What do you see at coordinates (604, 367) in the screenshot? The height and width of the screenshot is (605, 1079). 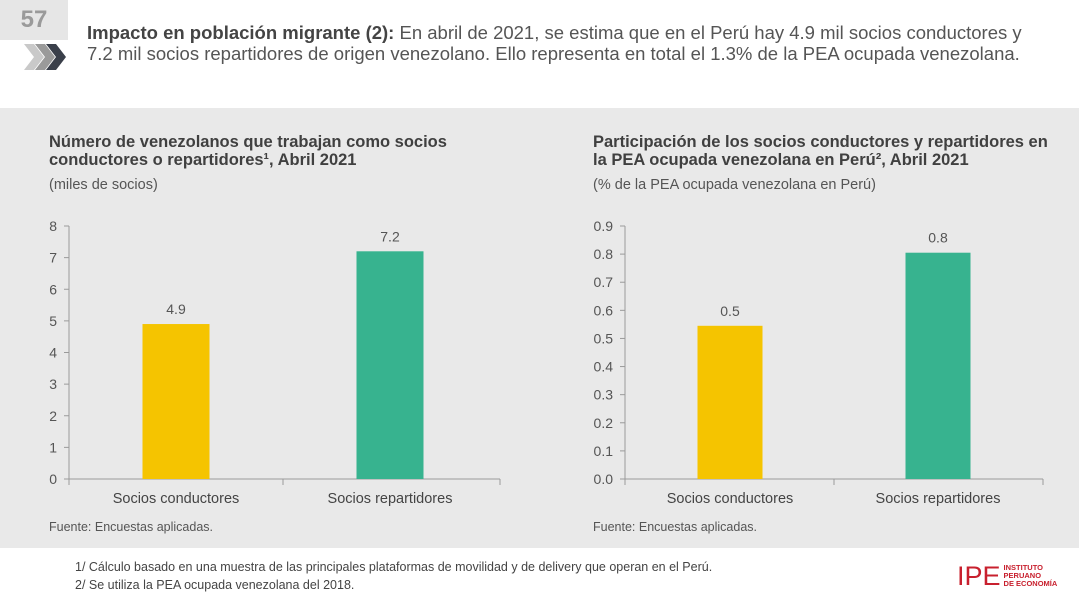 I see `y-tick-label: 0.4` at bounding box center [604, 367].